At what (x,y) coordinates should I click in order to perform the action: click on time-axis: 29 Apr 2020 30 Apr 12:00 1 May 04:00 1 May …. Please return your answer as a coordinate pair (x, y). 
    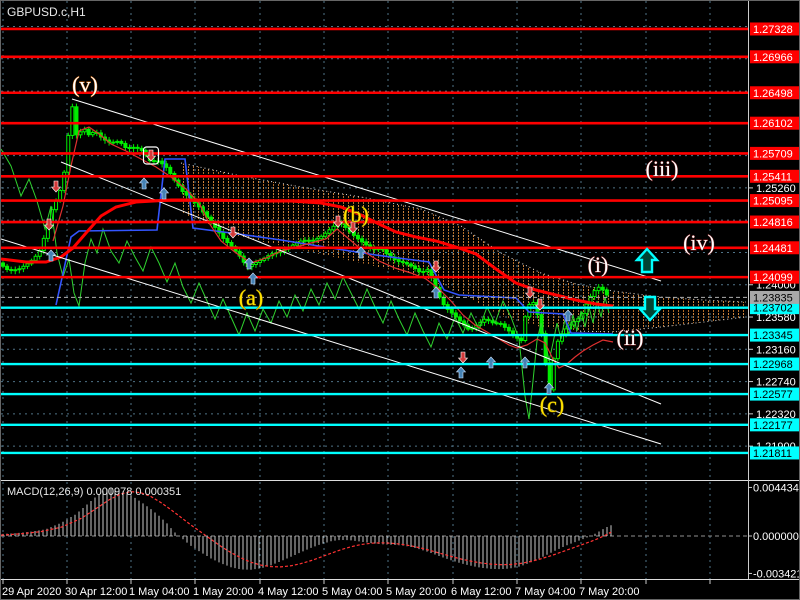
    Looking at the image, I should click on (356, 589).